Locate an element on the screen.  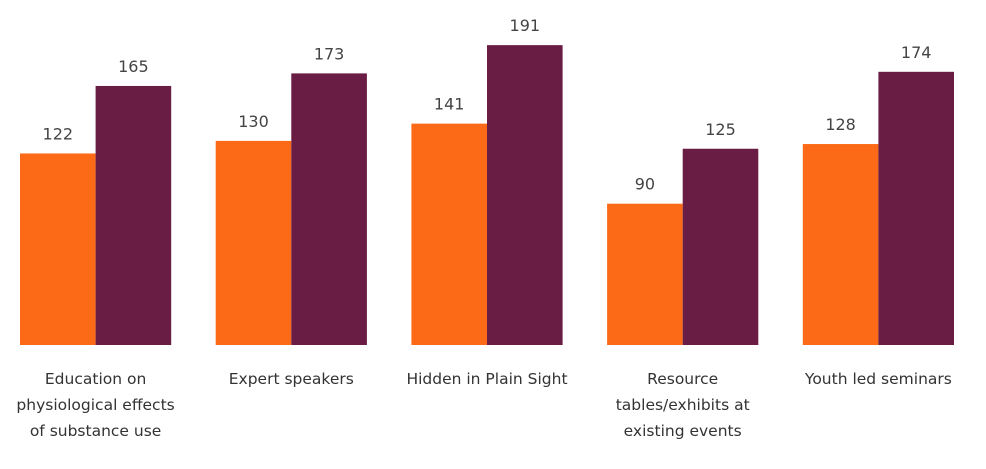
category-label: Hidden in Plain Sight is located at coordinates (487, 379).